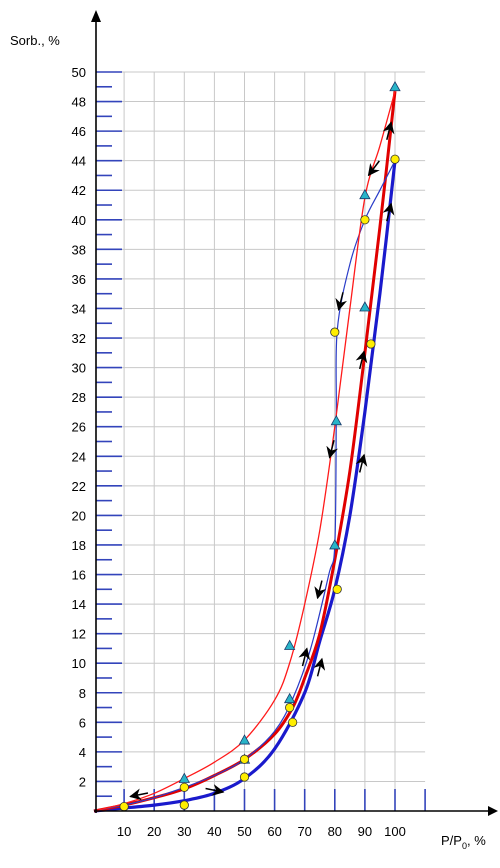  I want to click on x-tick-label: 100, so click(395, 831).